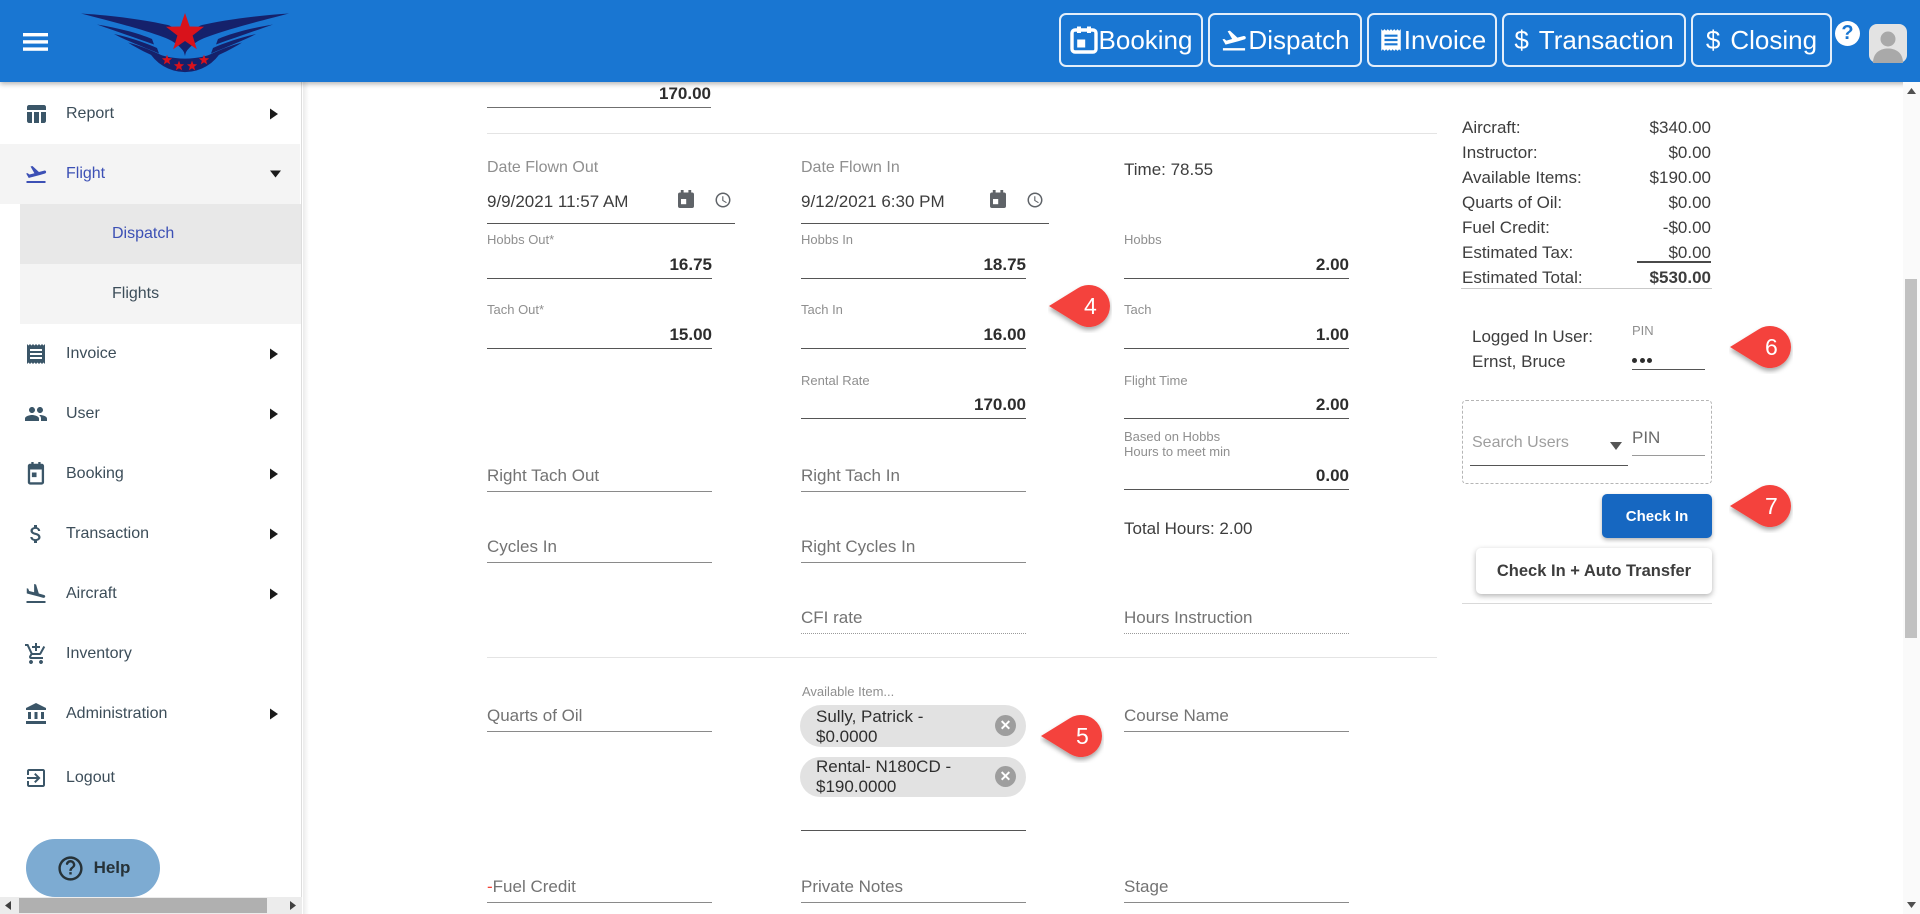  Describe the element at coordinates (1090, 306) in the screenshot. I see `svg-text: 4` at that location.